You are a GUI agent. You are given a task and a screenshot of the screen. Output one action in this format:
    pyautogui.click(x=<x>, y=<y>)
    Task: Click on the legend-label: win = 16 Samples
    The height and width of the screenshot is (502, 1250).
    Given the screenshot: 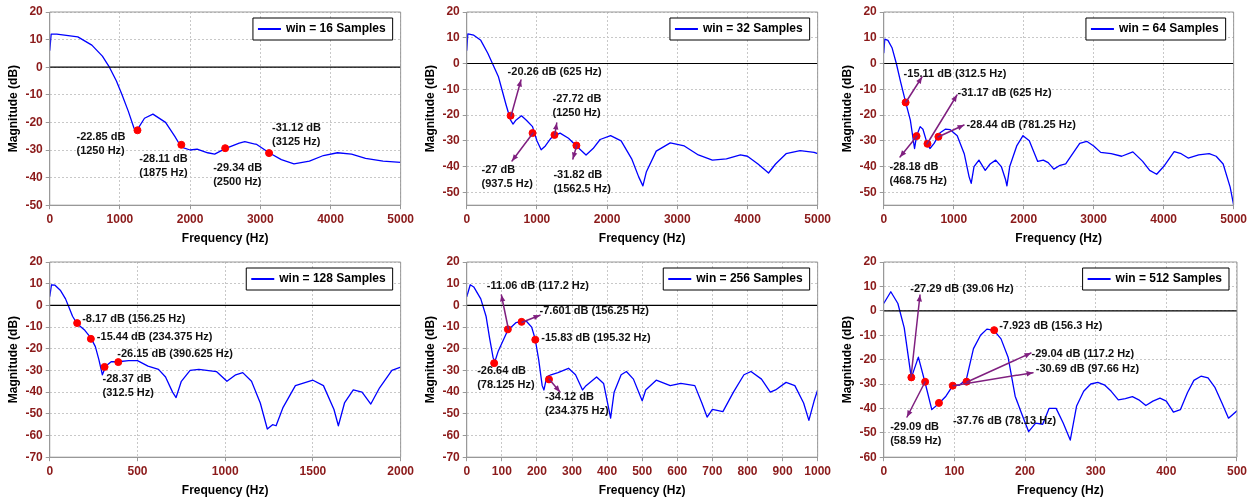 What is the action you would take?
    pyautogui.click(x=335, y=28)
    